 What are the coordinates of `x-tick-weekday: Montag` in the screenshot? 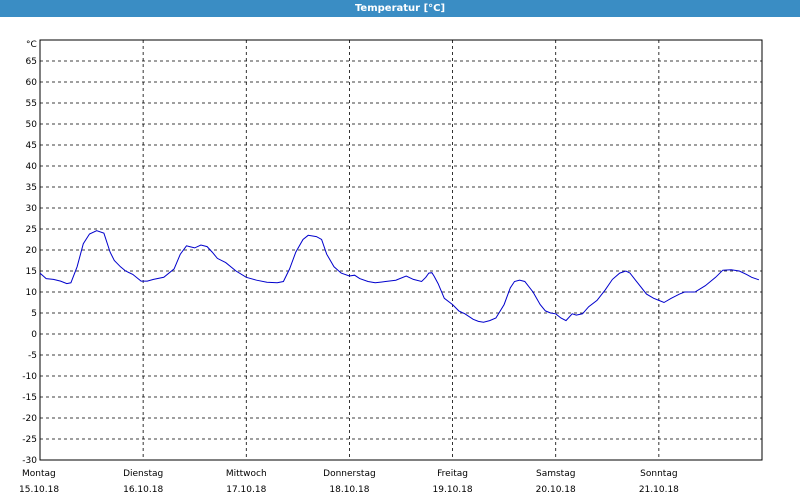 It's located at (39, 474).